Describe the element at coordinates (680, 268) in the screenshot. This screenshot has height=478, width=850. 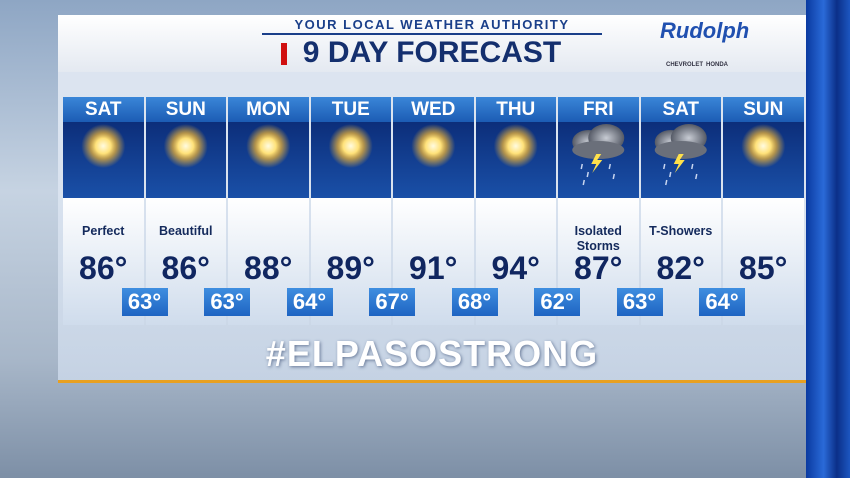
I see `high-temp: 82°` at that location.